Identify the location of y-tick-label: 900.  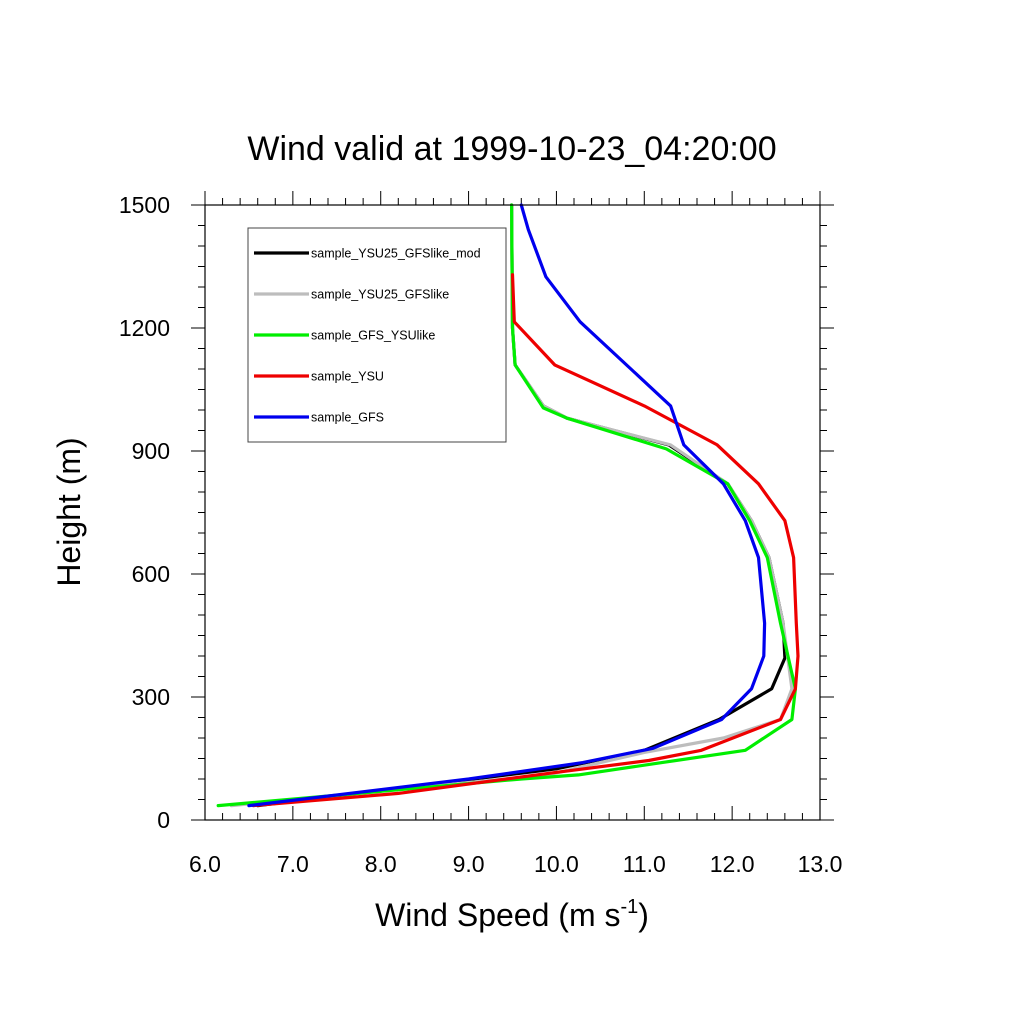
(151, 451).